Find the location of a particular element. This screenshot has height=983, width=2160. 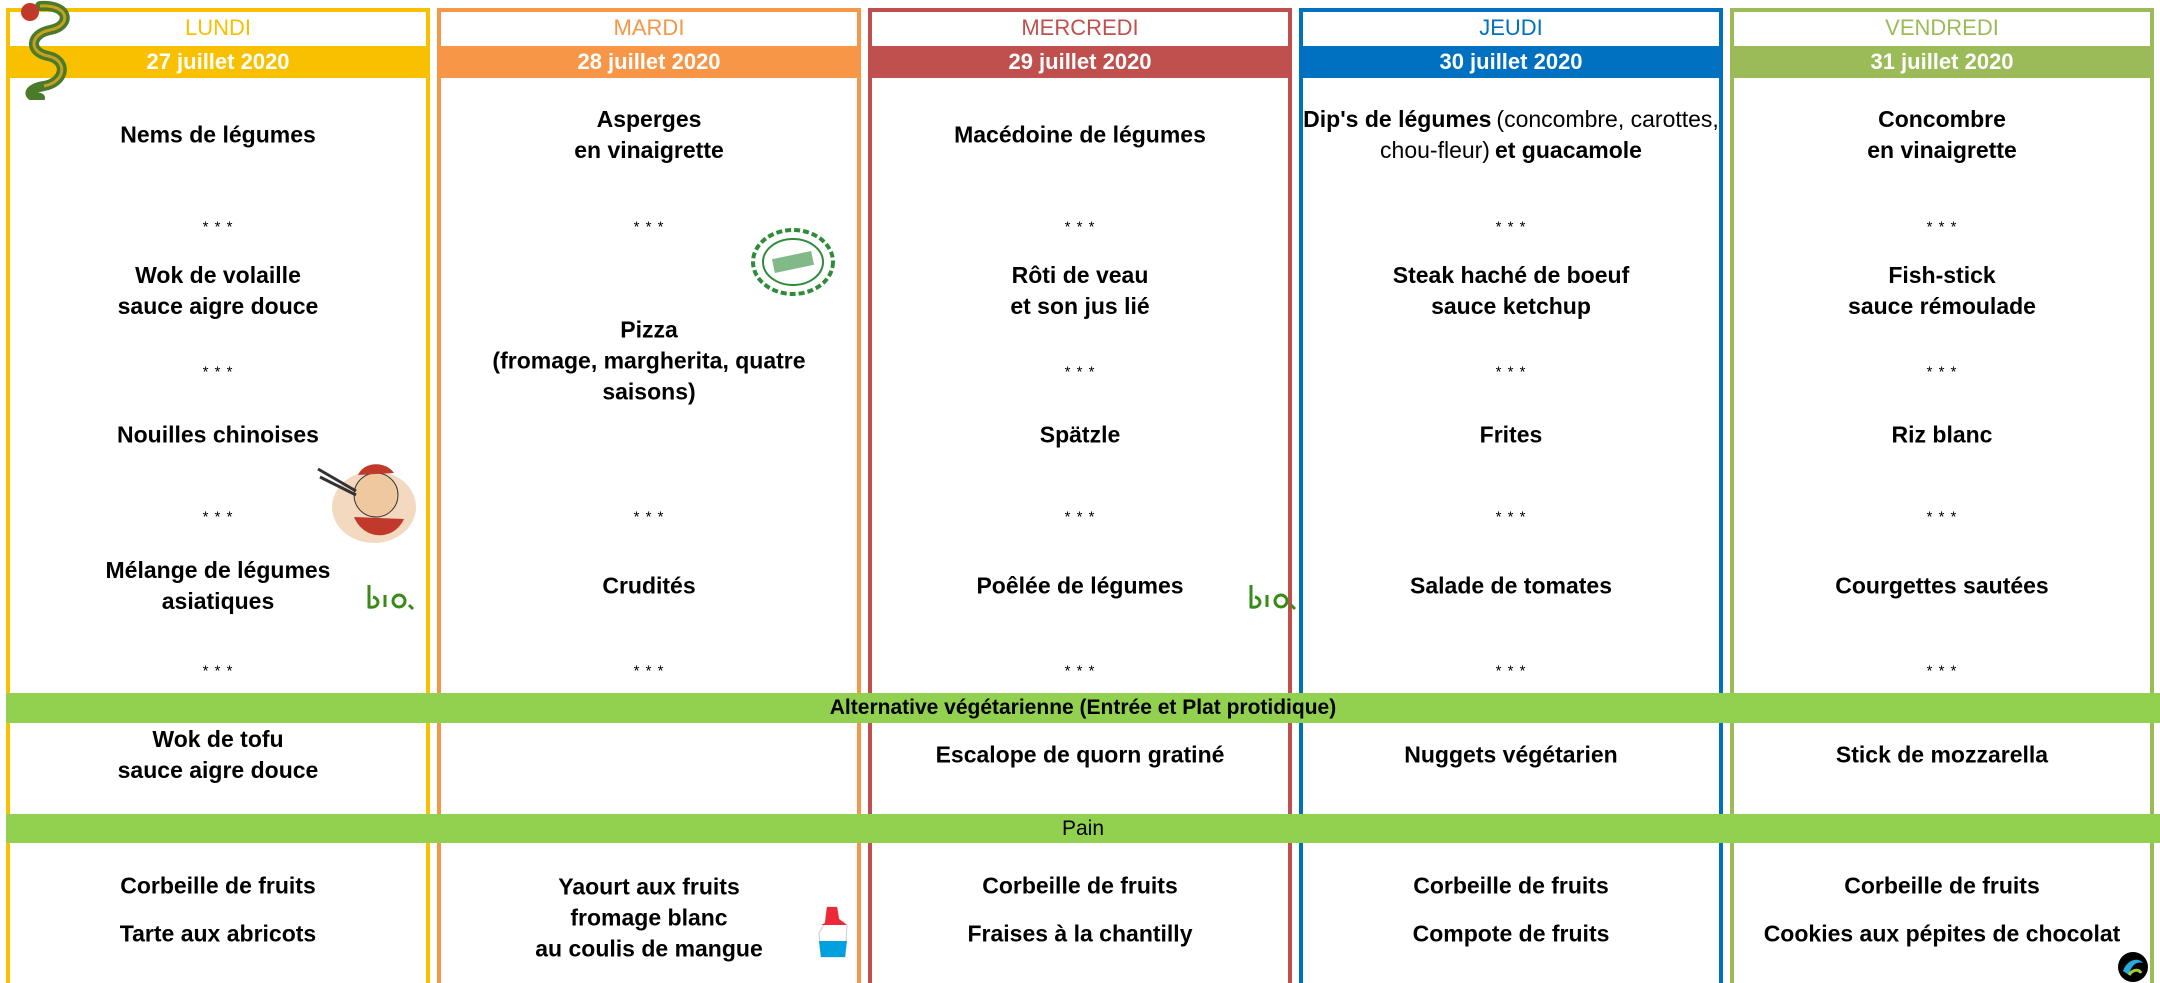

dish-line: Nems de légumes is located at coordinates (218, 134).